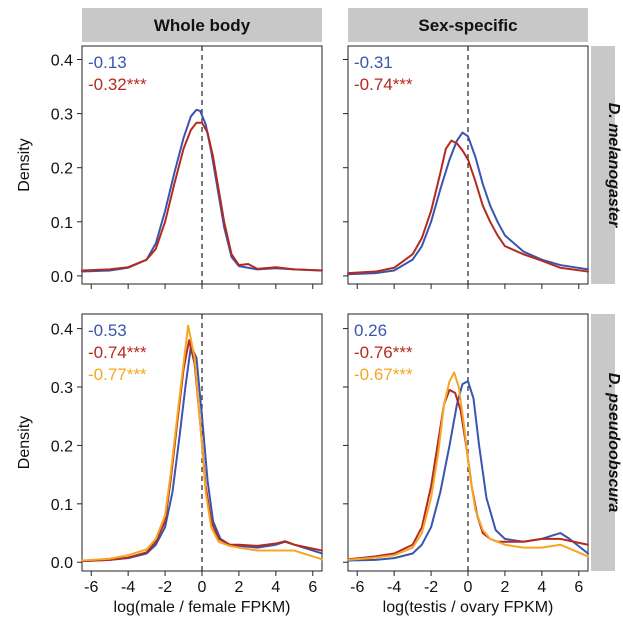  What do you see at coordinates (117, 374) in the screenshot?
I see `median-annotation: -0.77***` at bounding box center [117, 374].